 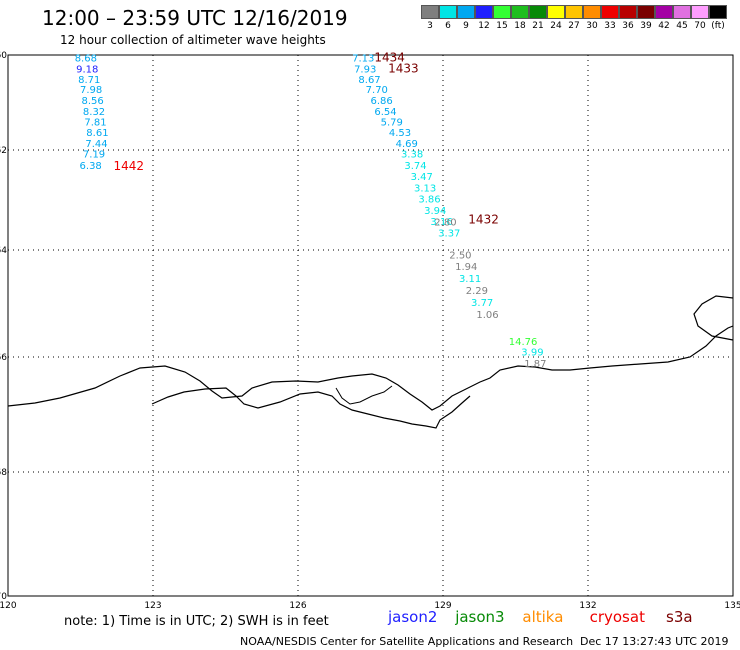 I want to click on swh-value: 7.70, so click(x=377, y=90).